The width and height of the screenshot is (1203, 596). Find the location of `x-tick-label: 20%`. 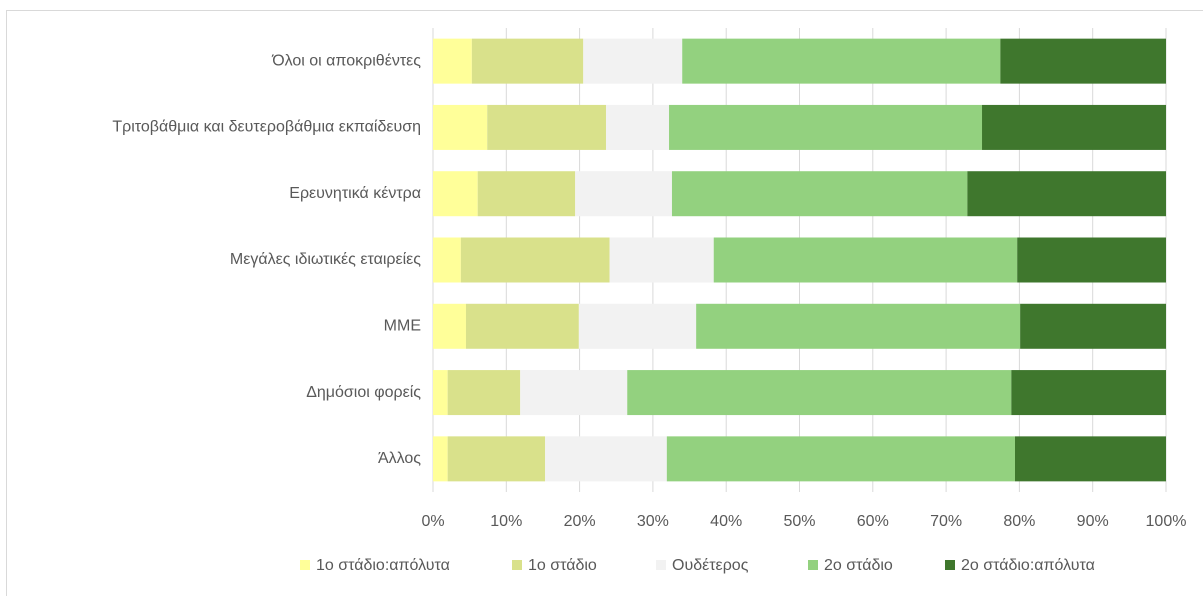

x-tick-label: 20% is located at coordinates (580, 521).